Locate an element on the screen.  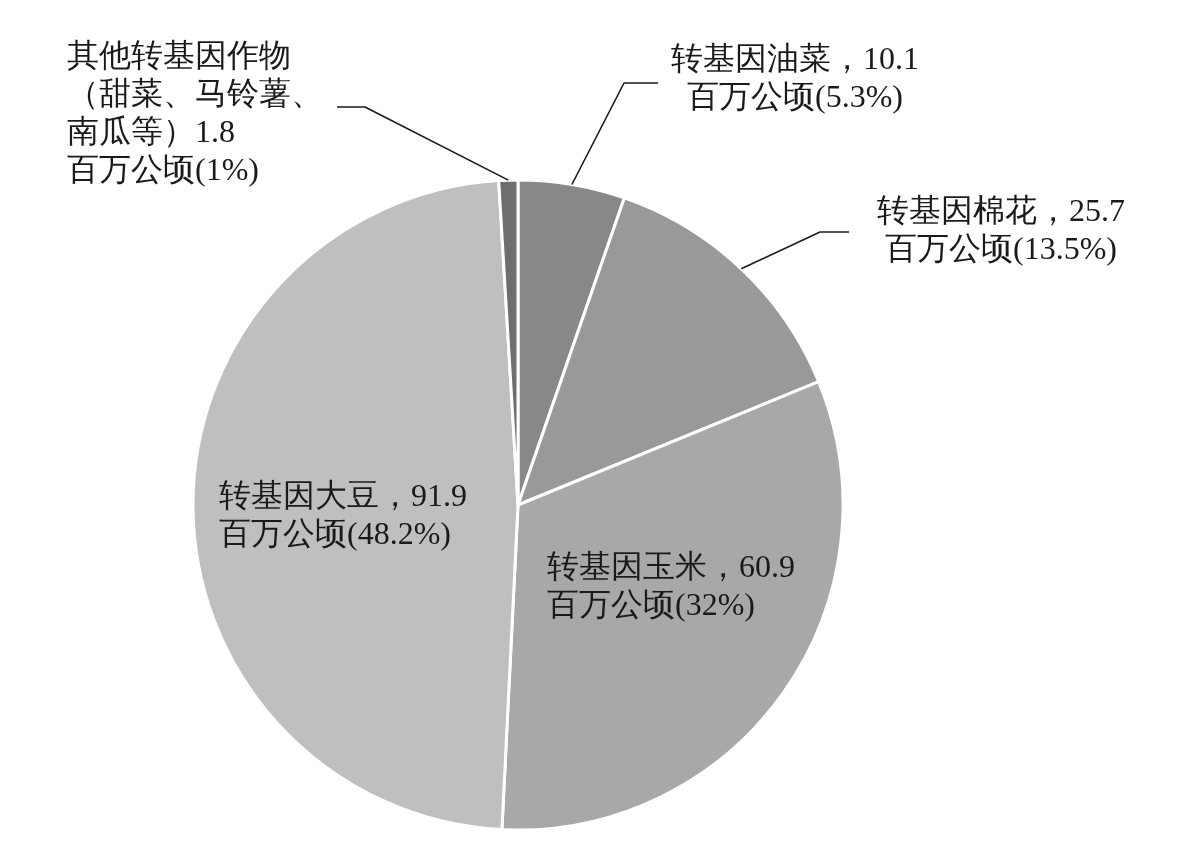
slice-label: 转基因玉米，60.9 百万公顷(32%) is located at coordinates (671, 585).